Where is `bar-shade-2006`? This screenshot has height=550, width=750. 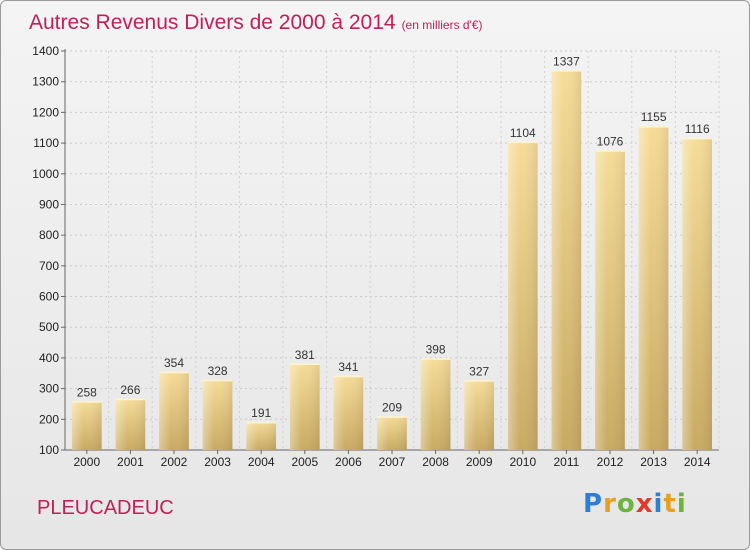 bar-shade-2006 is located at coordinates (348, 413).